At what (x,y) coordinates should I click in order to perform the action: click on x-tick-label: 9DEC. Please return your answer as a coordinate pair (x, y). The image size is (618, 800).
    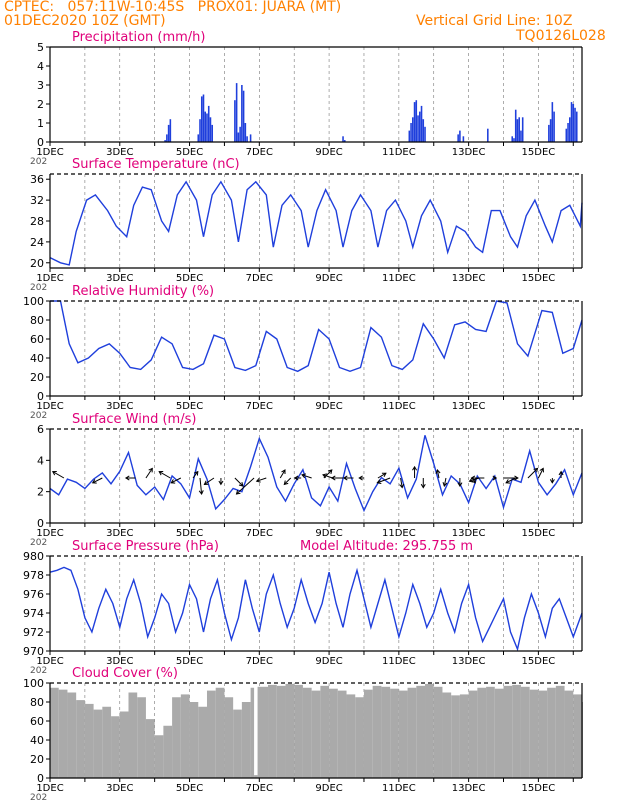
    Looking at the image, I should click on (328, 661).